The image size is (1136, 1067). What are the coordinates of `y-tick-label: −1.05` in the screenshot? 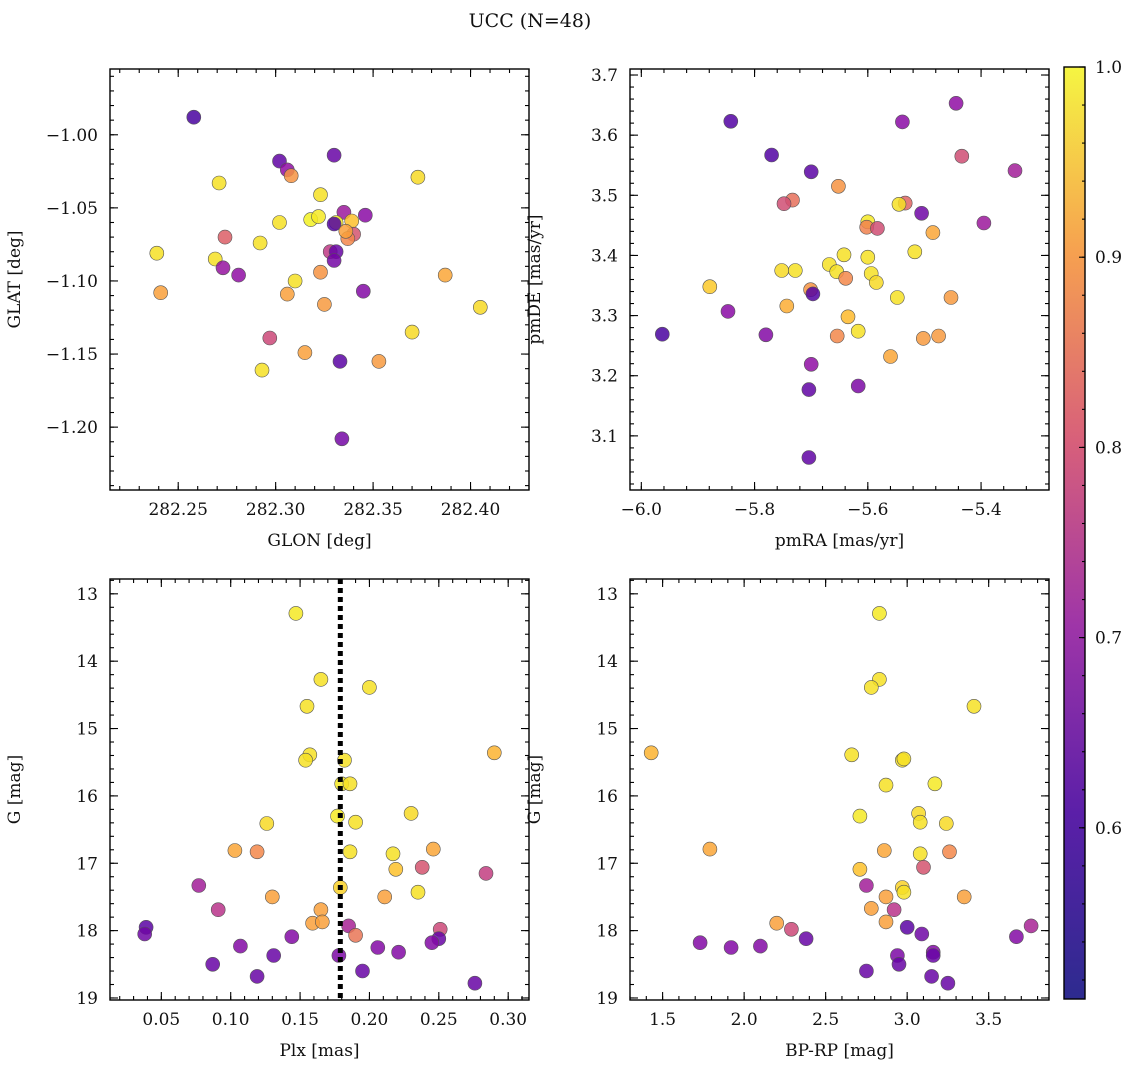 It's located at (72, 209).